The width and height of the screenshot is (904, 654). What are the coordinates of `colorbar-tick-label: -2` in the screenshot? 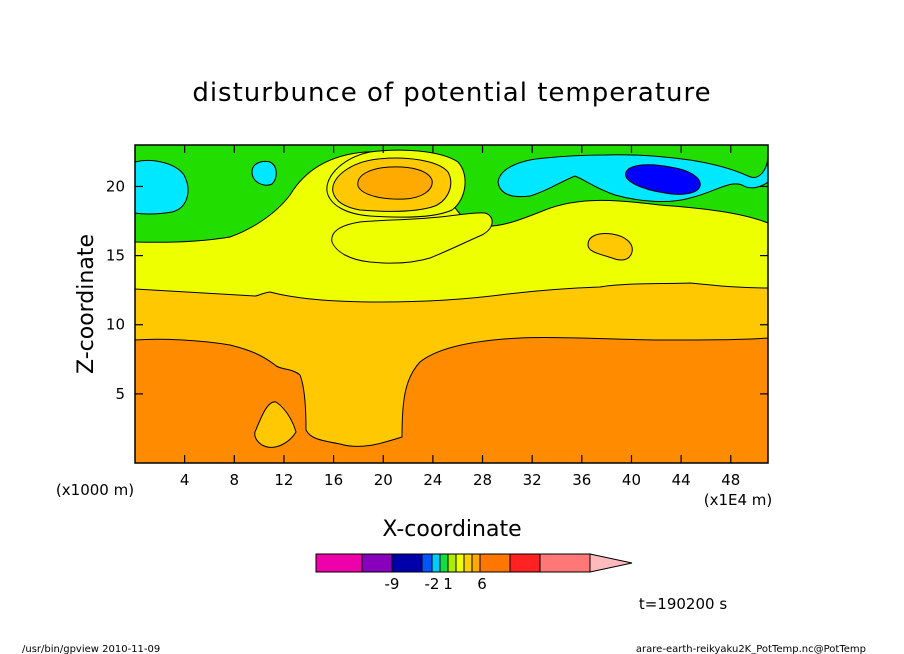 It's located at (432, 584).